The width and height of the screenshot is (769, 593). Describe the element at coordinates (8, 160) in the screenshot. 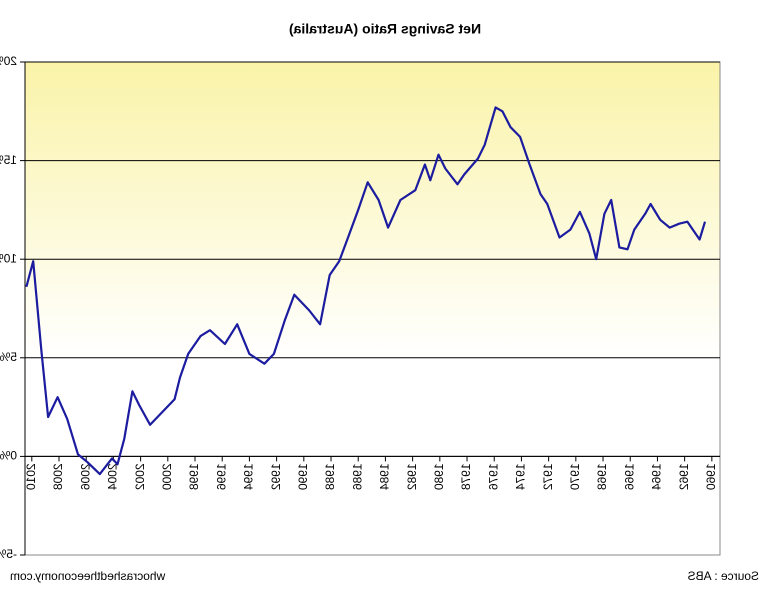

I see `y-tick-label: 15%` at that location.